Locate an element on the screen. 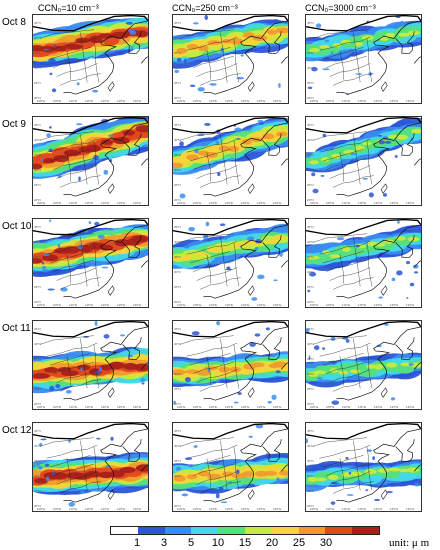  colorbar-segment is located at coordinates (124, 530).